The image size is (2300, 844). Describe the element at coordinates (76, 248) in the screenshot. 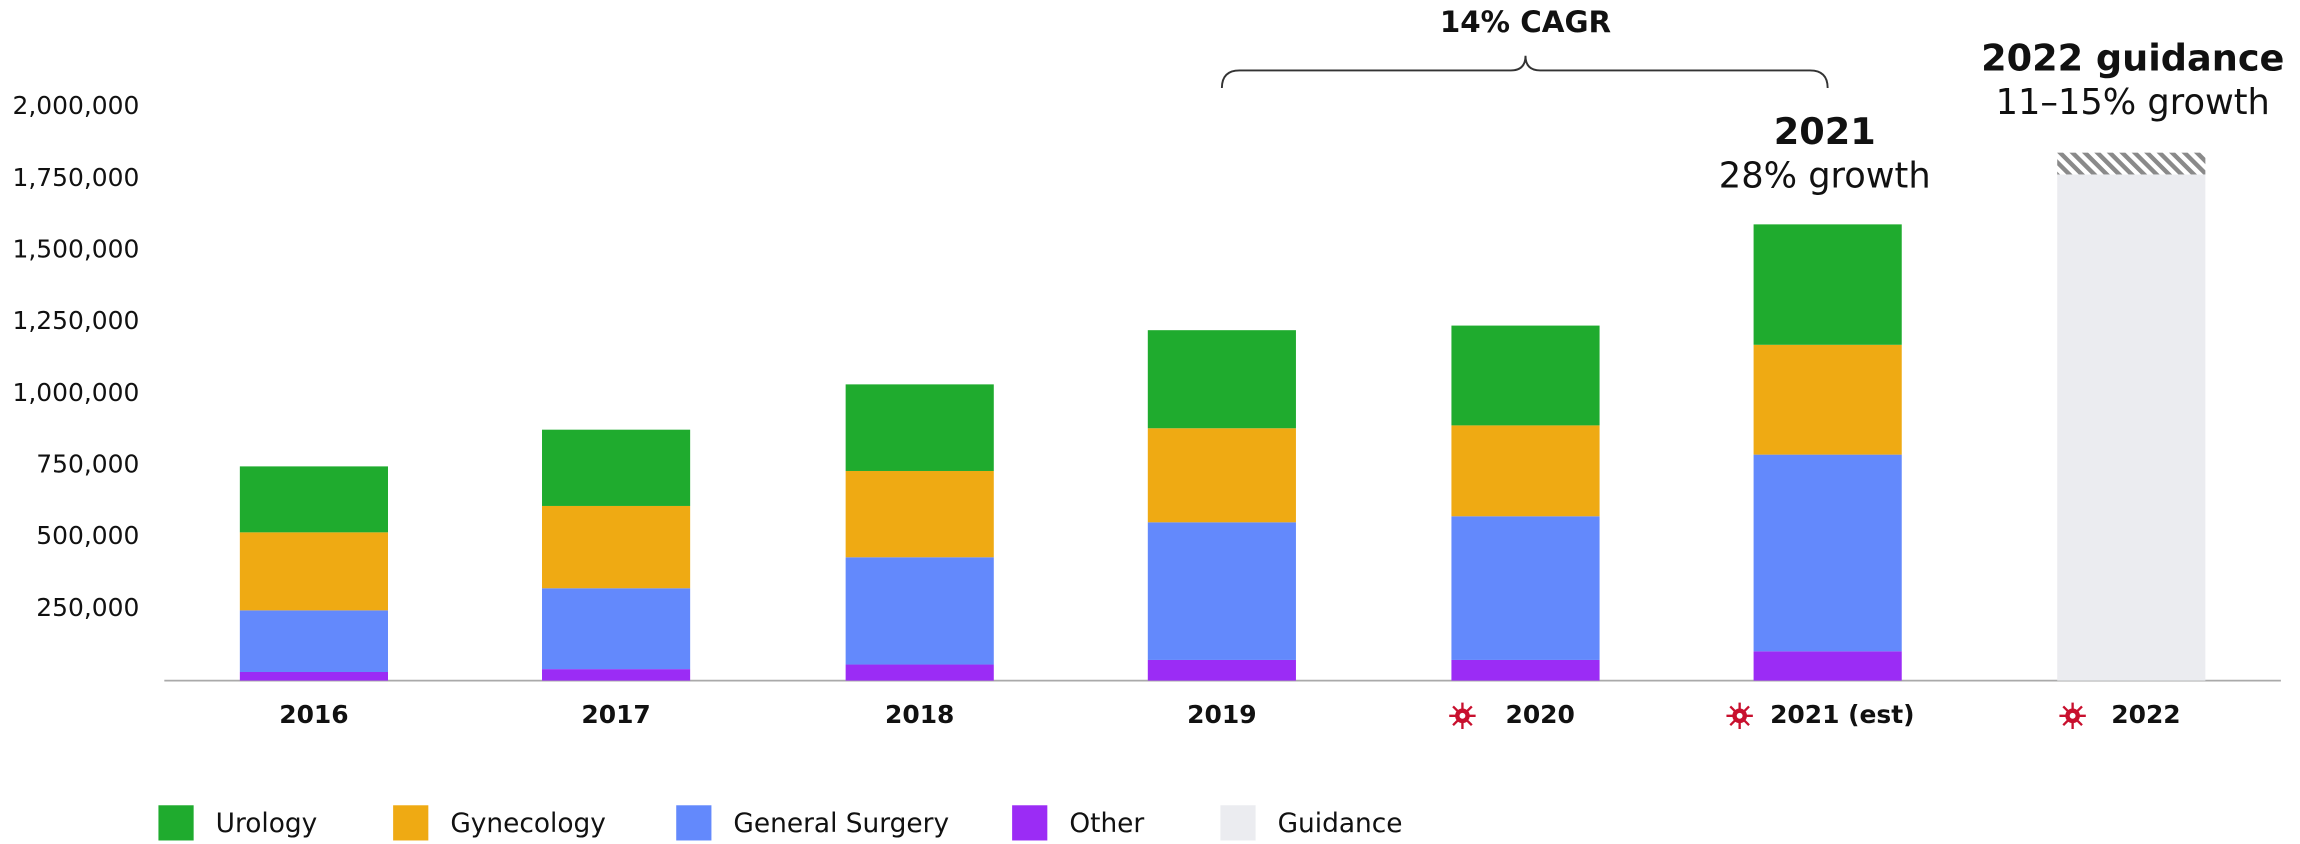

I see `y-tick-label: 1,500,000` at that location.